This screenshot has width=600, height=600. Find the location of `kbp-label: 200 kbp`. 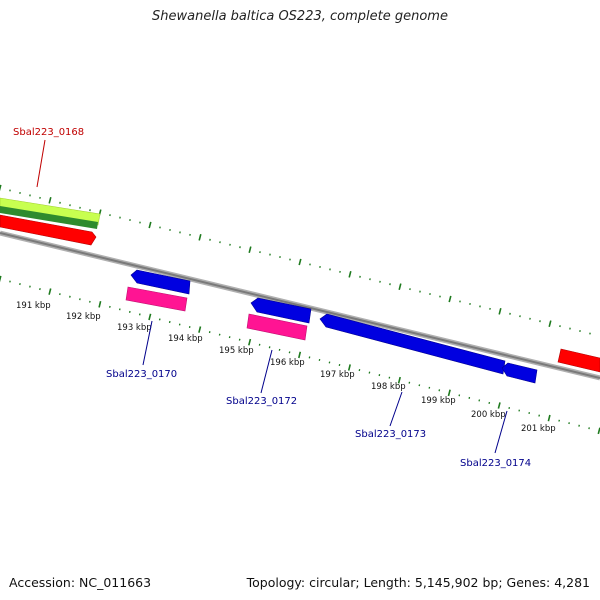

kbp-label: 200 kbp is located at coordinates (488, 415).